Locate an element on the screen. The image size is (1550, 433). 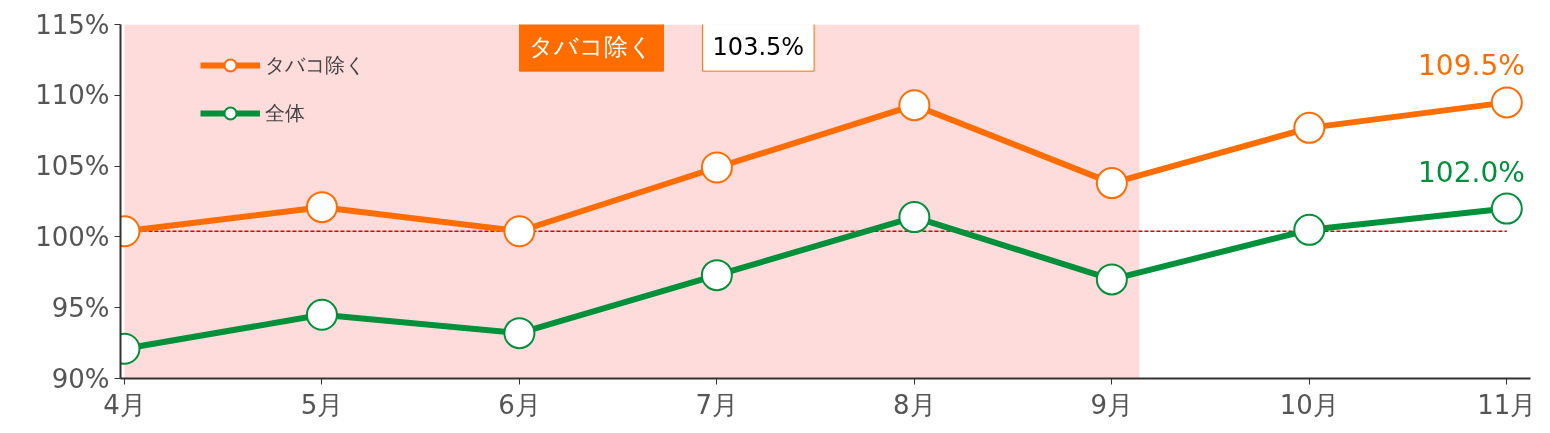
x-tick-label: 7月 is located at coordinates (717, 404).